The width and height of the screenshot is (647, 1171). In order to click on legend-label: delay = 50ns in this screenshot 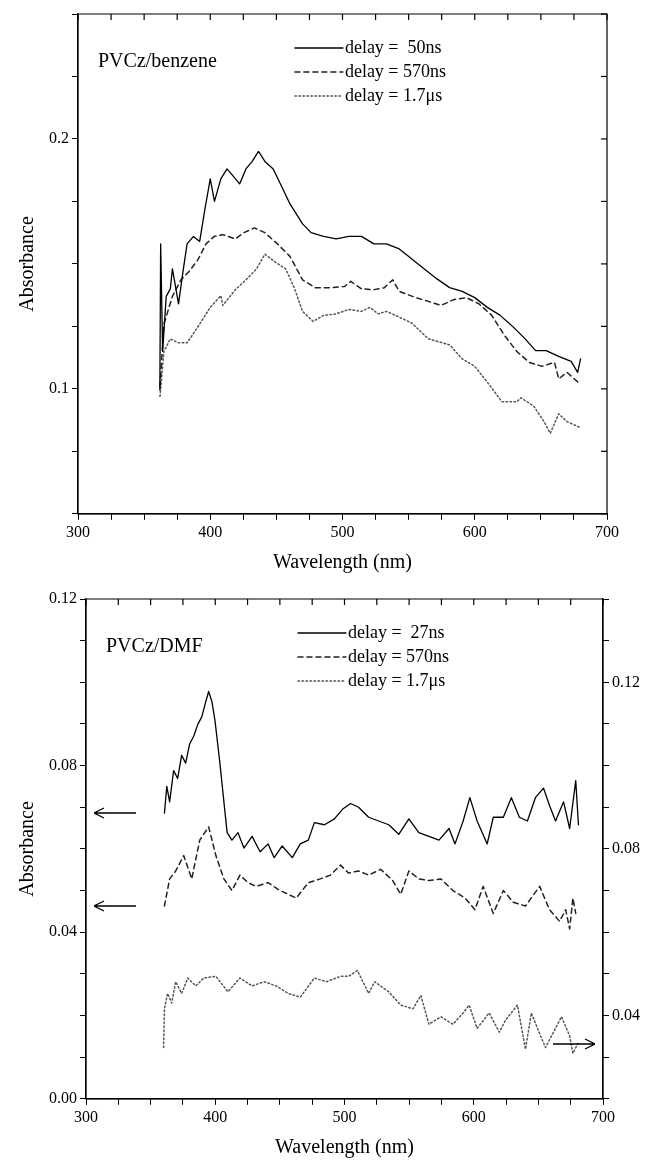, I will do `click(393, 46)`.